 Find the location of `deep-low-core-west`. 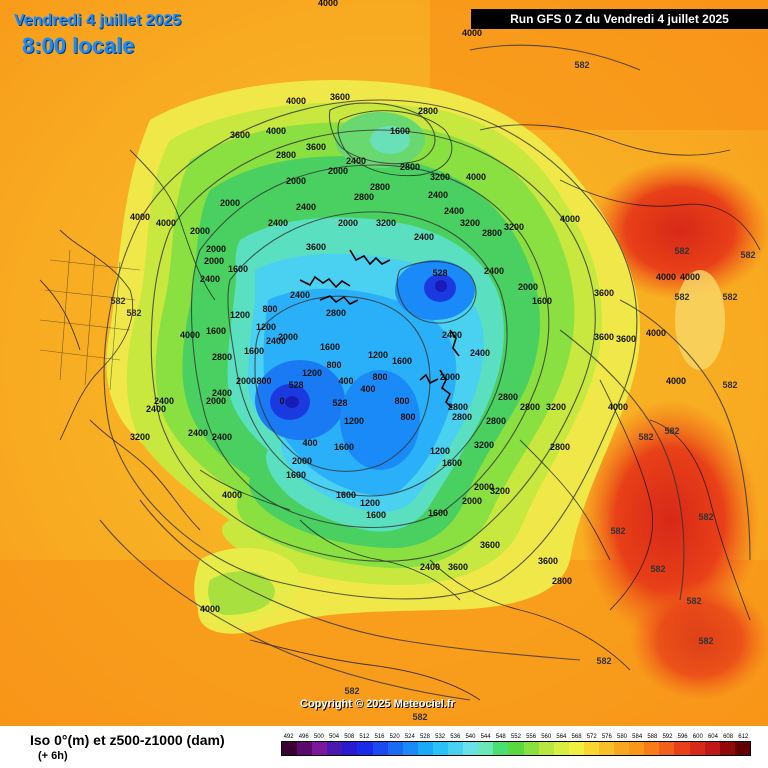

deep-low-core-west is located at coordinates (292, 402).